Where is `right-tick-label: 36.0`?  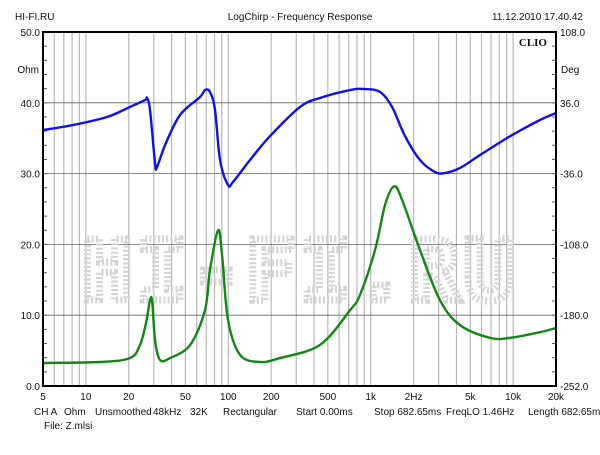 right-tick-label: 36.0 is located at coordinates (570, 104).